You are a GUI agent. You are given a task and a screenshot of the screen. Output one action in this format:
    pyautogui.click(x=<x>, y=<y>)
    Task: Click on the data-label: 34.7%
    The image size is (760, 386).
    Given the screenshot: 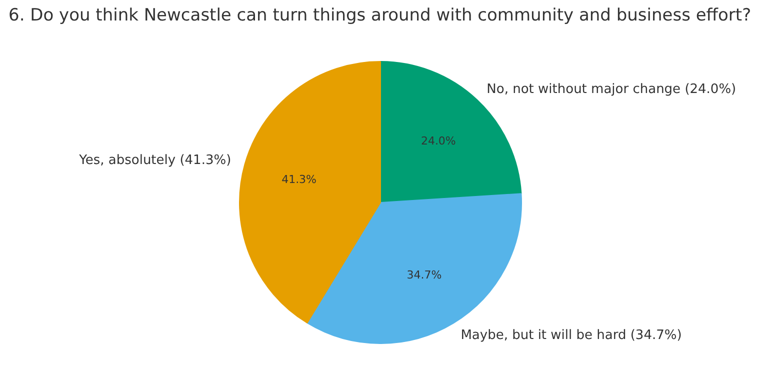 What is the action you would take?
    pyautogui.click(x=424, y=275)
    